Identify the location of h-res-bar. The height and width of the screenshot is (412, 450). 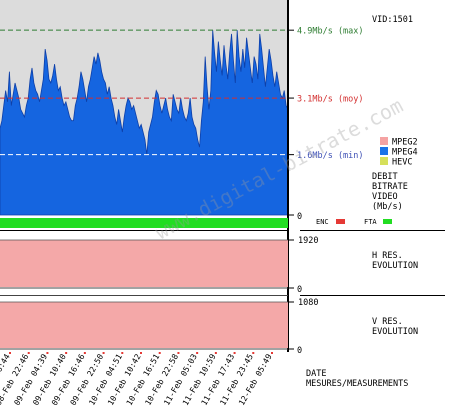
(144, 263).